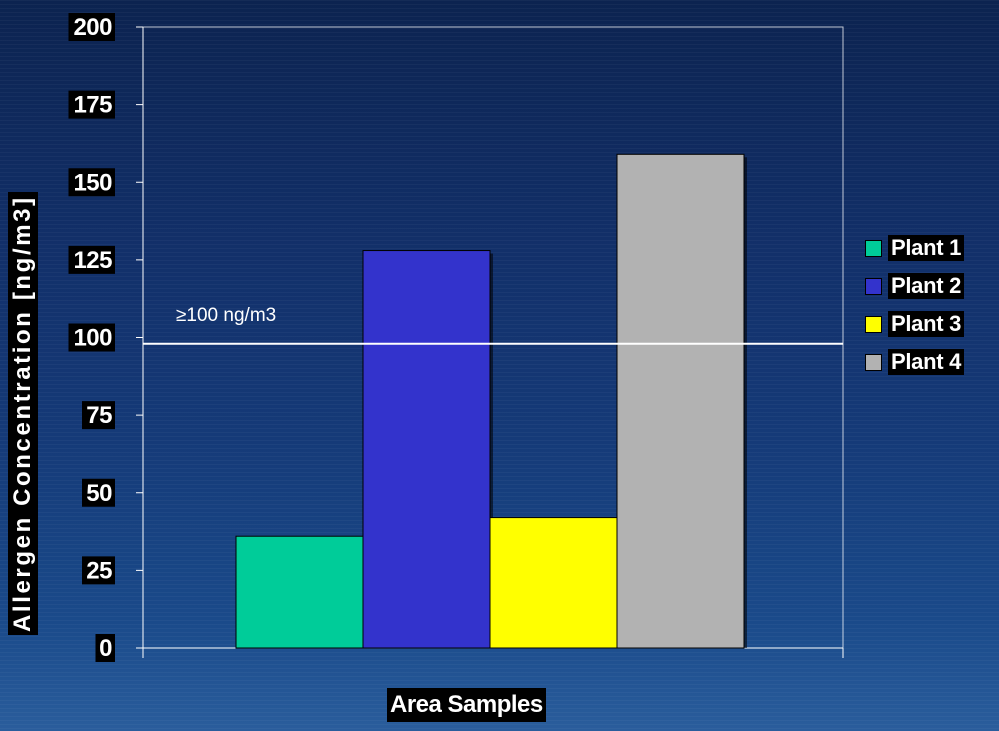 Image resolution: width=999 pixels, height=731 pixels. What do you see at coordinates (466, 705) in the screenshot?
I see `x-axis-title: Area Samples` at bounding box center [466, 705].